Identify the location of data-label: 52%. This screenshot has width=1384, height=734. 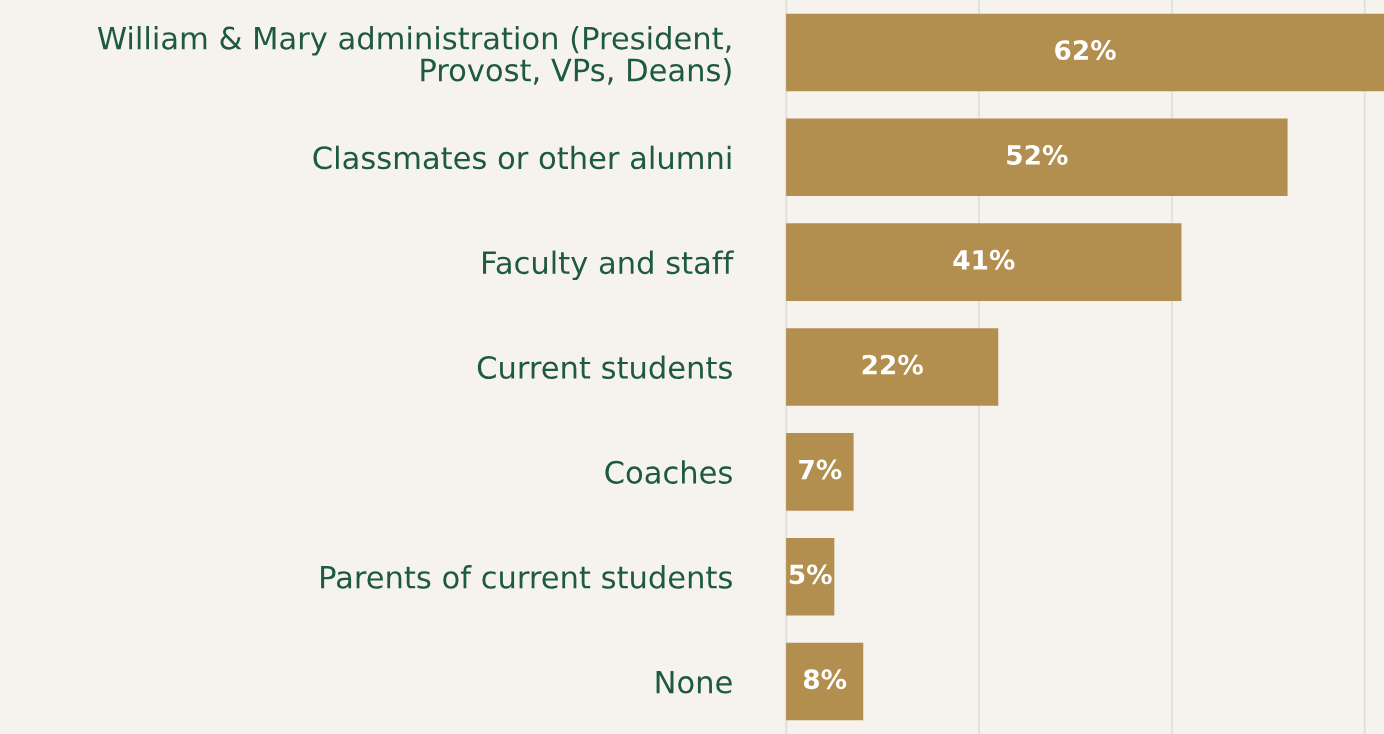
(1037, 154).